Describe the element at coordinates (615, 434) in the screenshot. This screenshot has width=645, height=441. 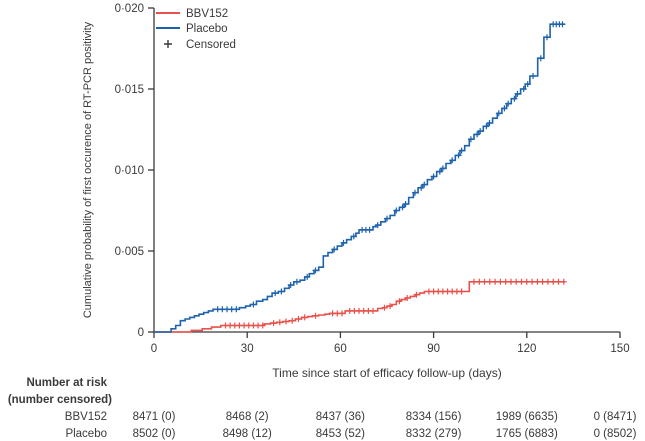
I see `risk-value: 0 (8502)` at that location.